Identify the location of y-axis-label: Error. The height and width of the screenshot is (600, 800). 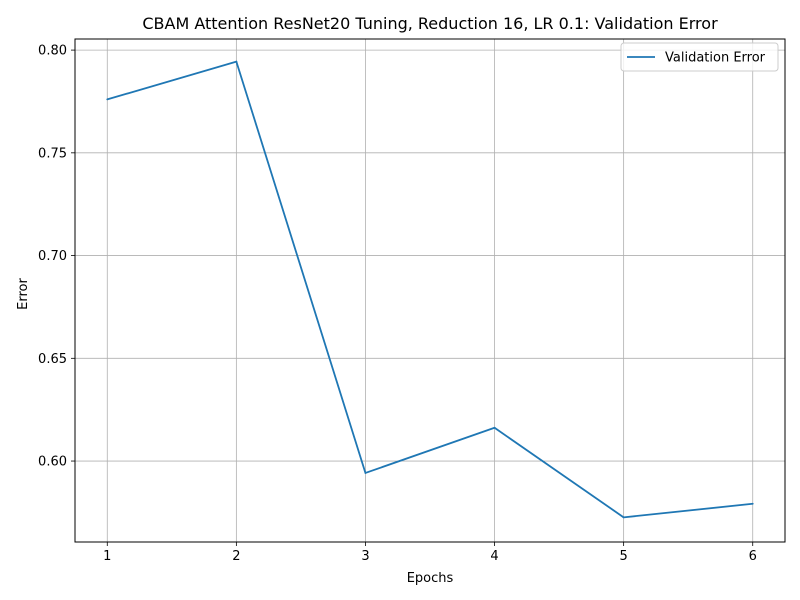
(23, 294).